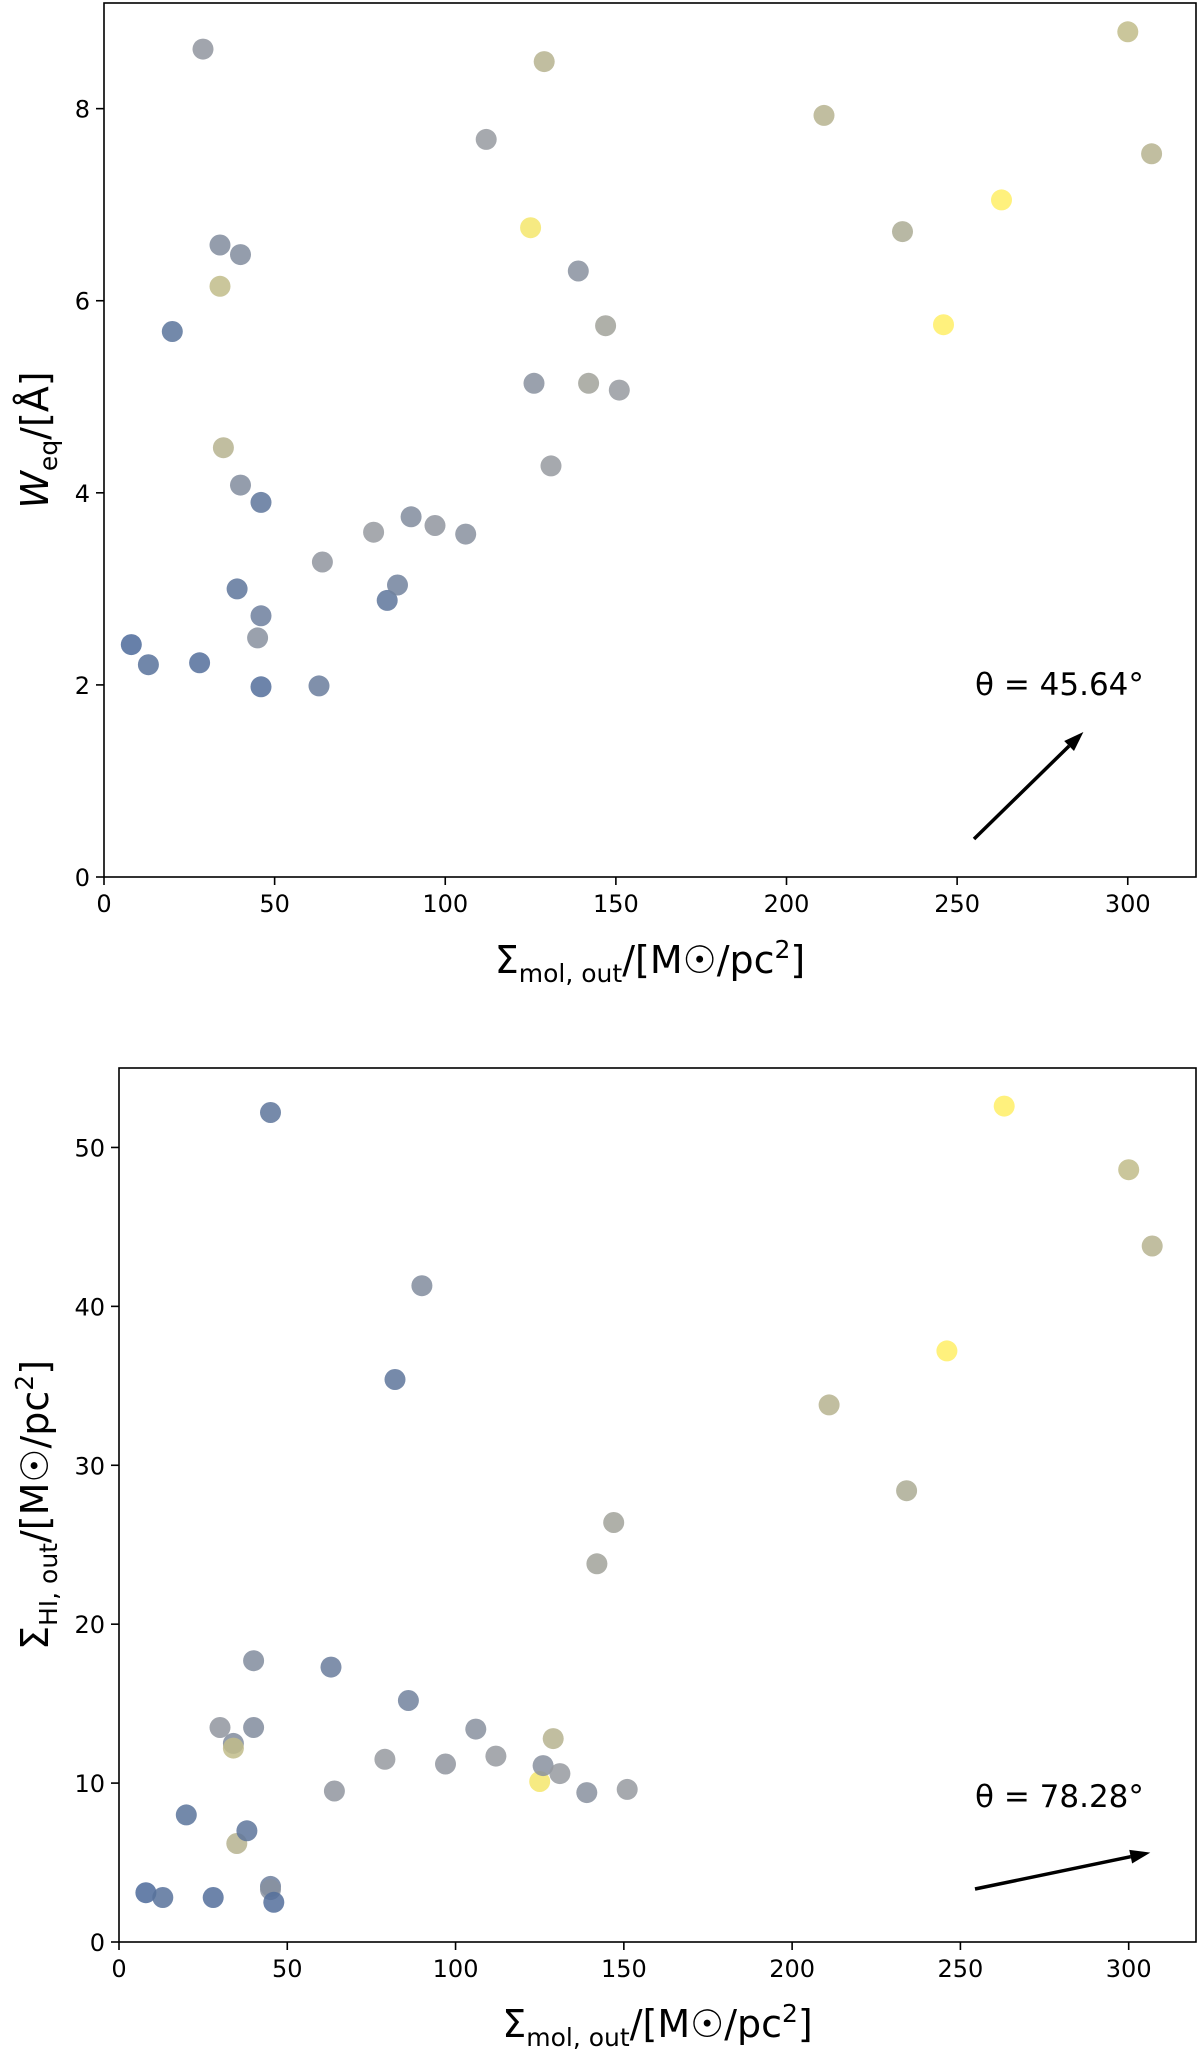 This screenshot has width=1200, height=2051. I want to click on x-tick-label: 200, so click(792, 1969).